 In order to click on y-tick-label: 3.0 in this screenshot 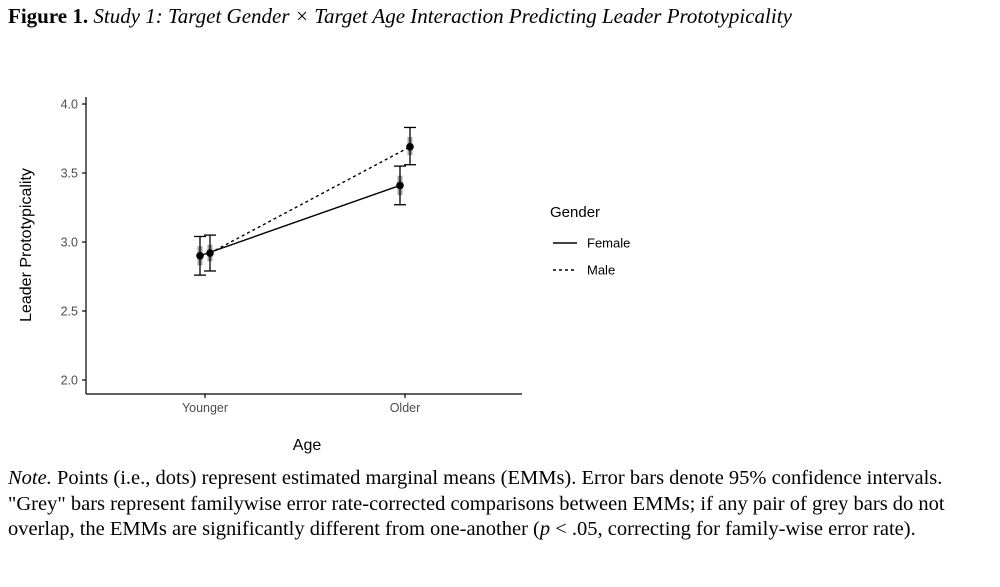, I will do `click(69, 243)`.